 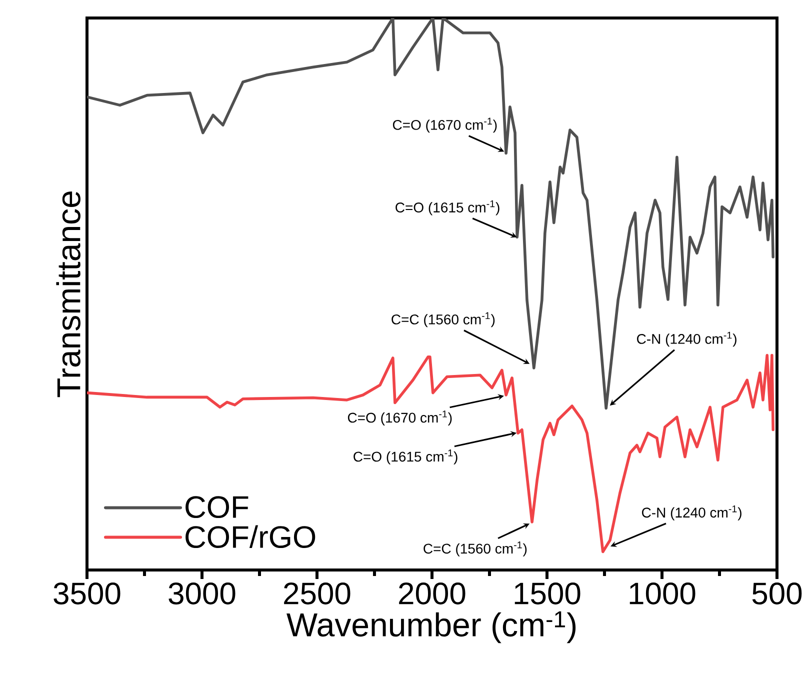 I want to click on legend-label: COF, so click(x=217, y=507).